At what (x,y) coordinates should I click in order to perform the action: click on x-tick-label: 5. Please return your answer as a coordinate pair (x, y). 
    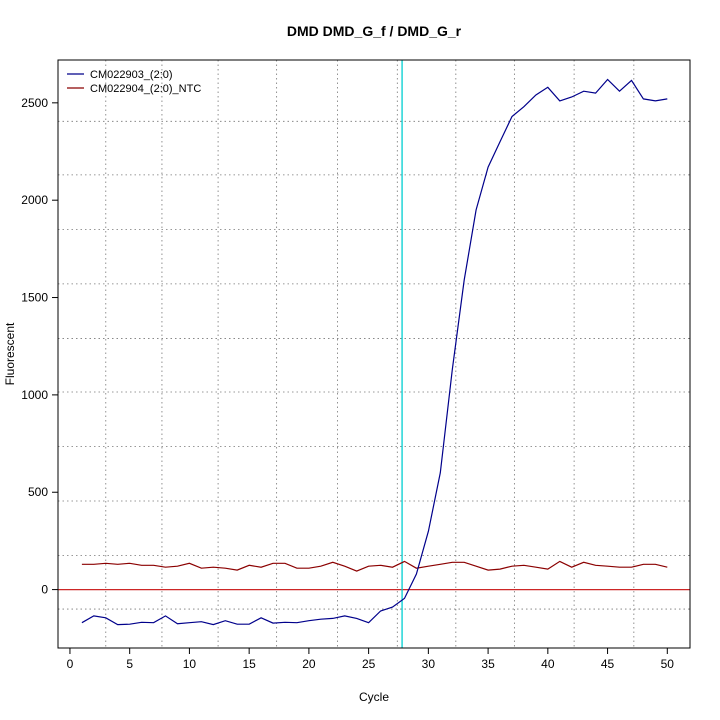
    Looking at the image, I should click on (129, 664).